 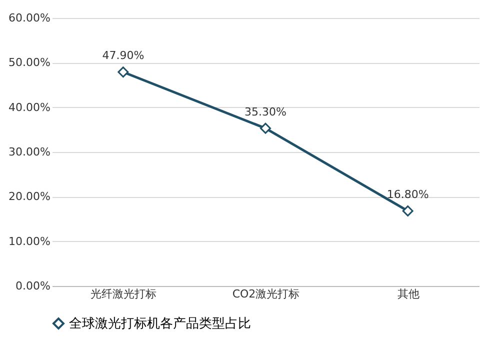 I want to click on legend-label: 全球激光打标机各产品类型占比, so click(x=160, y=324).